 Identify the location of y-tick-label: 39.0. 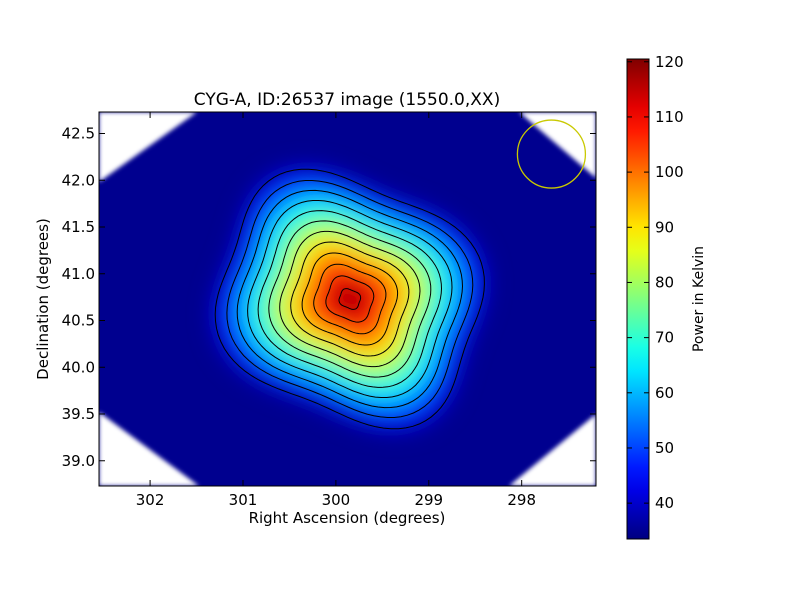
(78, 461).